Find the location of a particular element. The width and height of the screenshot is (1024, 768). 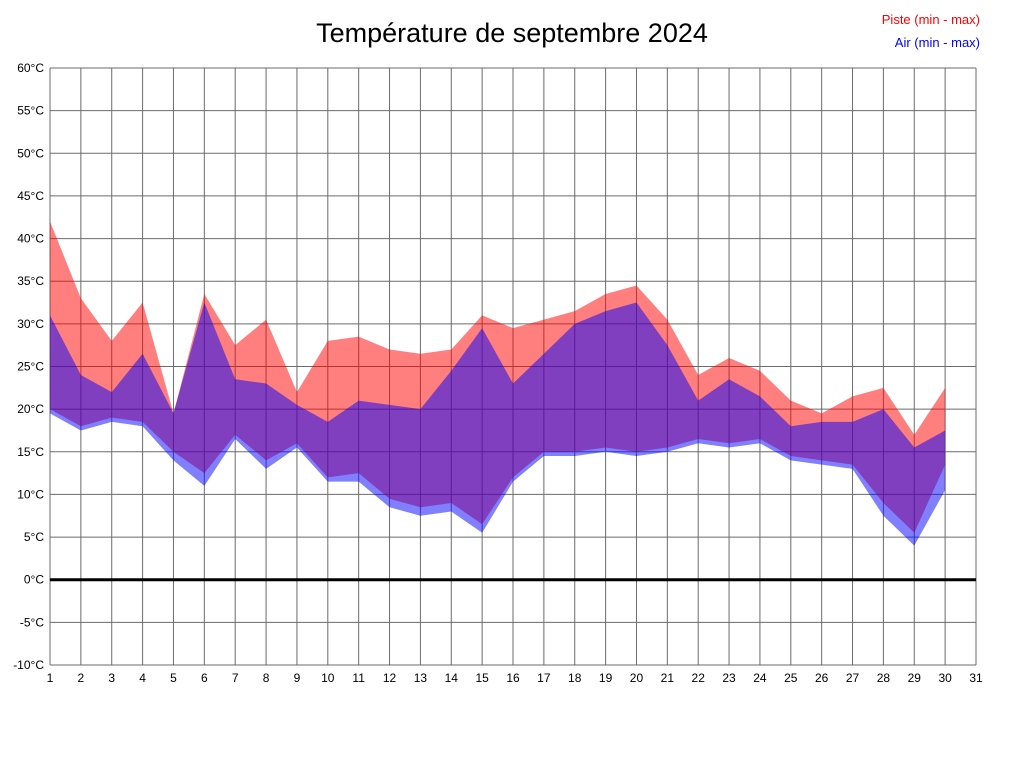

svg-text: 18 is located at coordinates (575, 678).